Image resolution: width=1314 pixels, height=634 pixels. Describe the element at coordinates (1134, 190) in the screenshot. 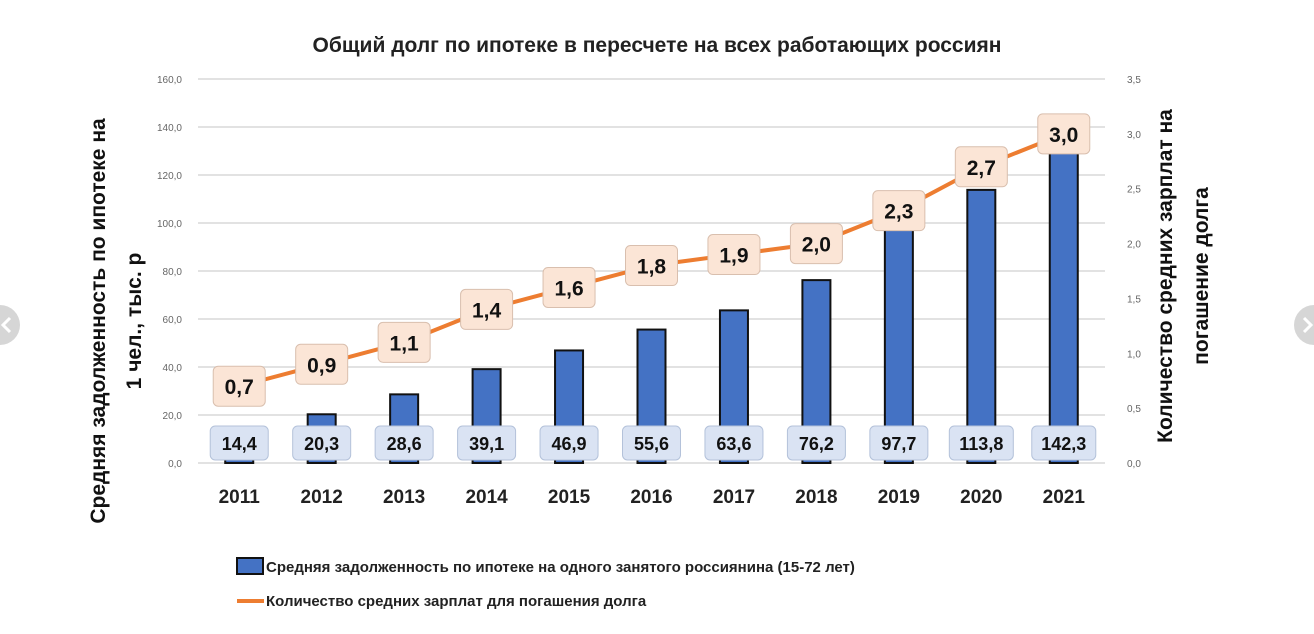

I see `y2-tick-label: 2,5` at that location.